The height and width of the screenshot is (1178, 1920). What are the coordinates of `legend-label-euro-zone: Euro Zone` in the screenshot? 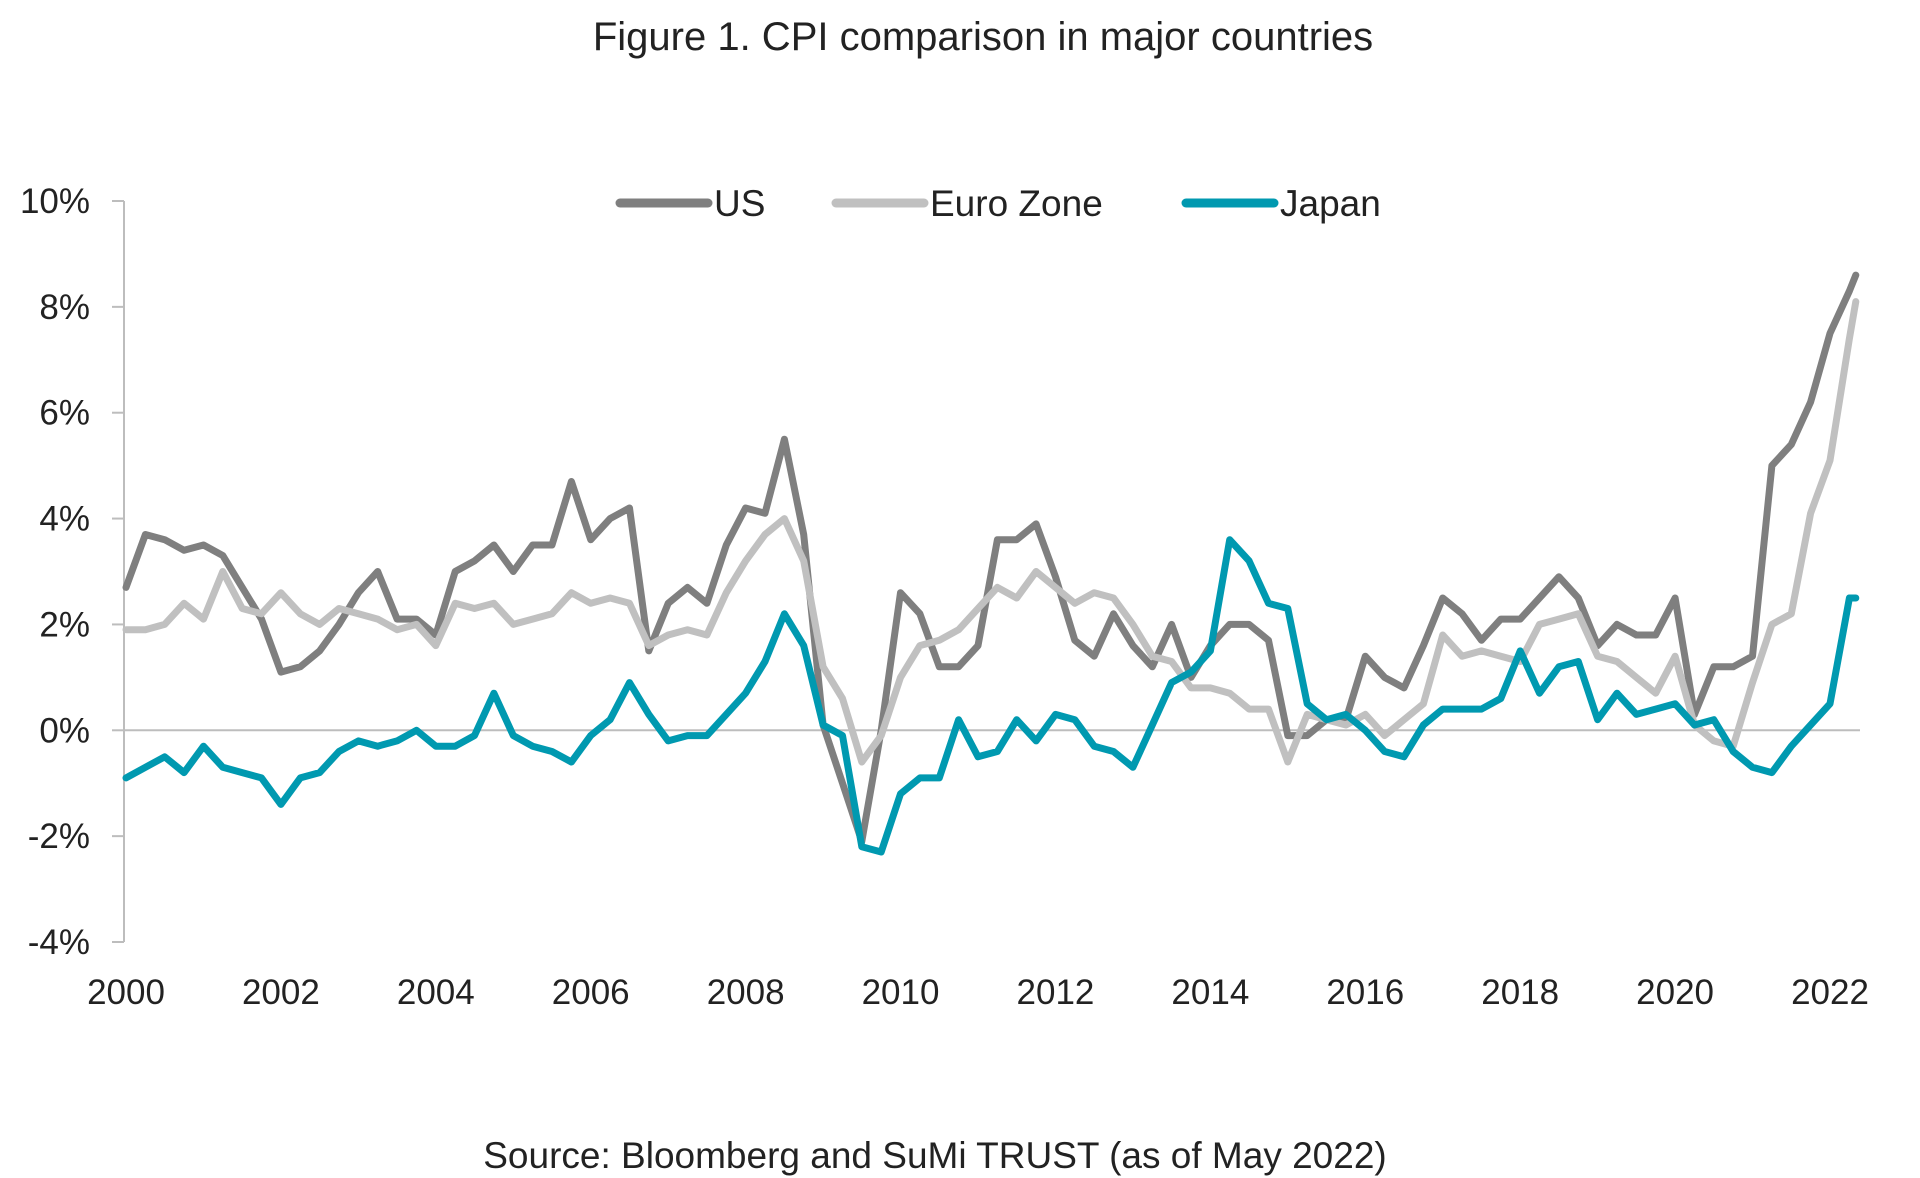 It's located at (1016, 203).